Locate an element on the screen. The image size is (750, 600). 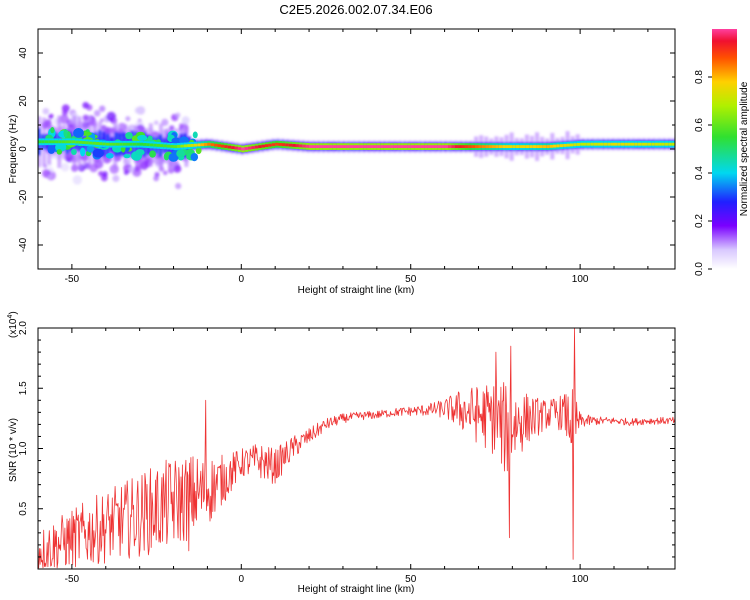
spectrogram-core is located at coordinates (356, 144).